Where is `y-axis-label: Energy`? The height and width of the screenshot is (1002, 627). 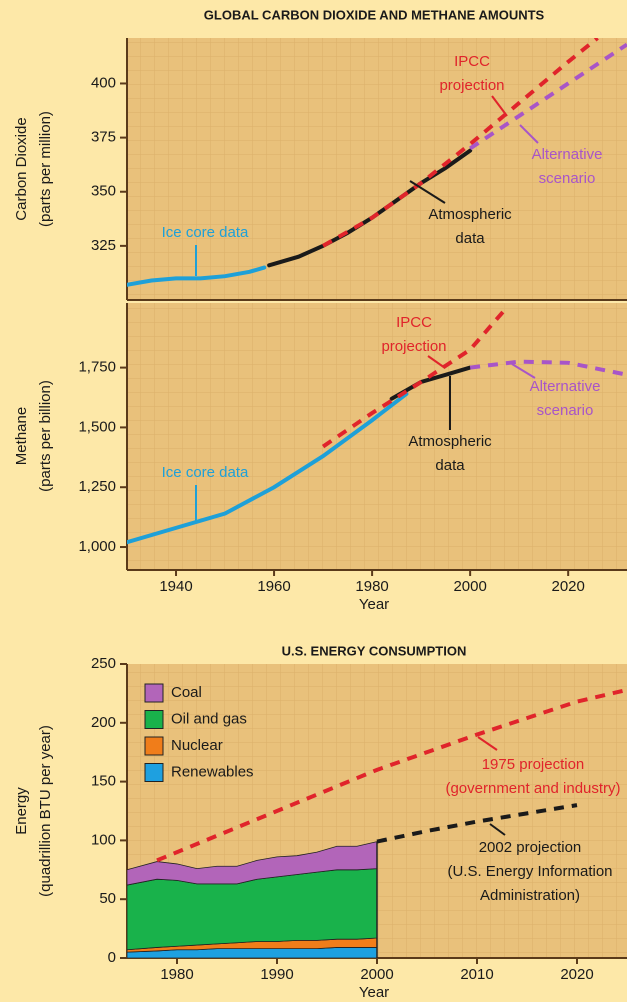
y-axis-label: Energy is located at coordinates (21, 811).